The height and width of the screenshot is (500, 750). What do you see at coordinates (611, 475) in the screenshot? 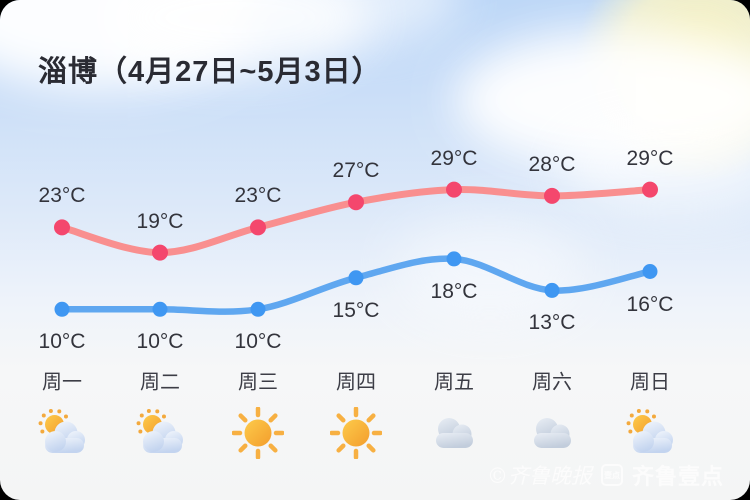
I see `yidian-logo-icon: 壹点` at bounding box center [611, 475].